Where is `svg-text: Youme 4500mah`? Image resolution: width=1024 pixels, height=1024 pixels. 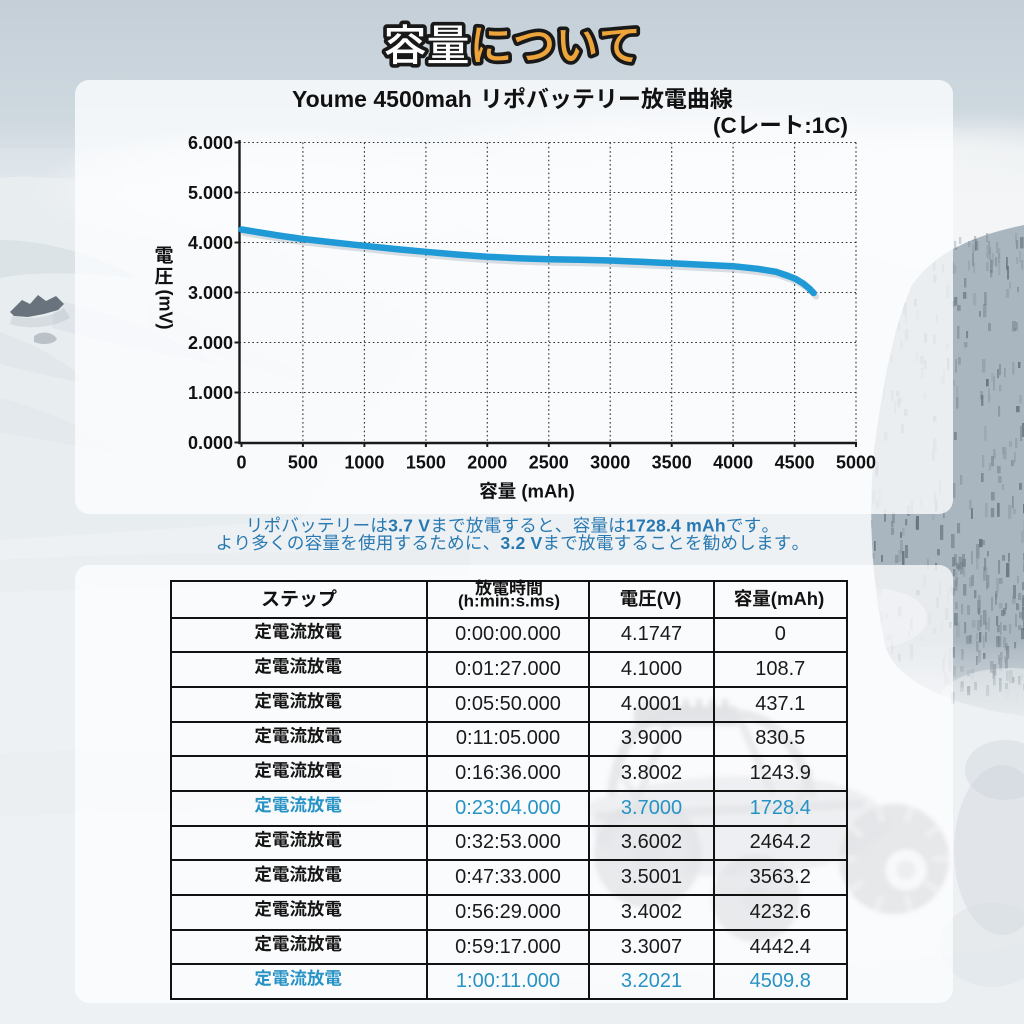 svg-text: Youme 4500mah is located at coordinates (385, 99).